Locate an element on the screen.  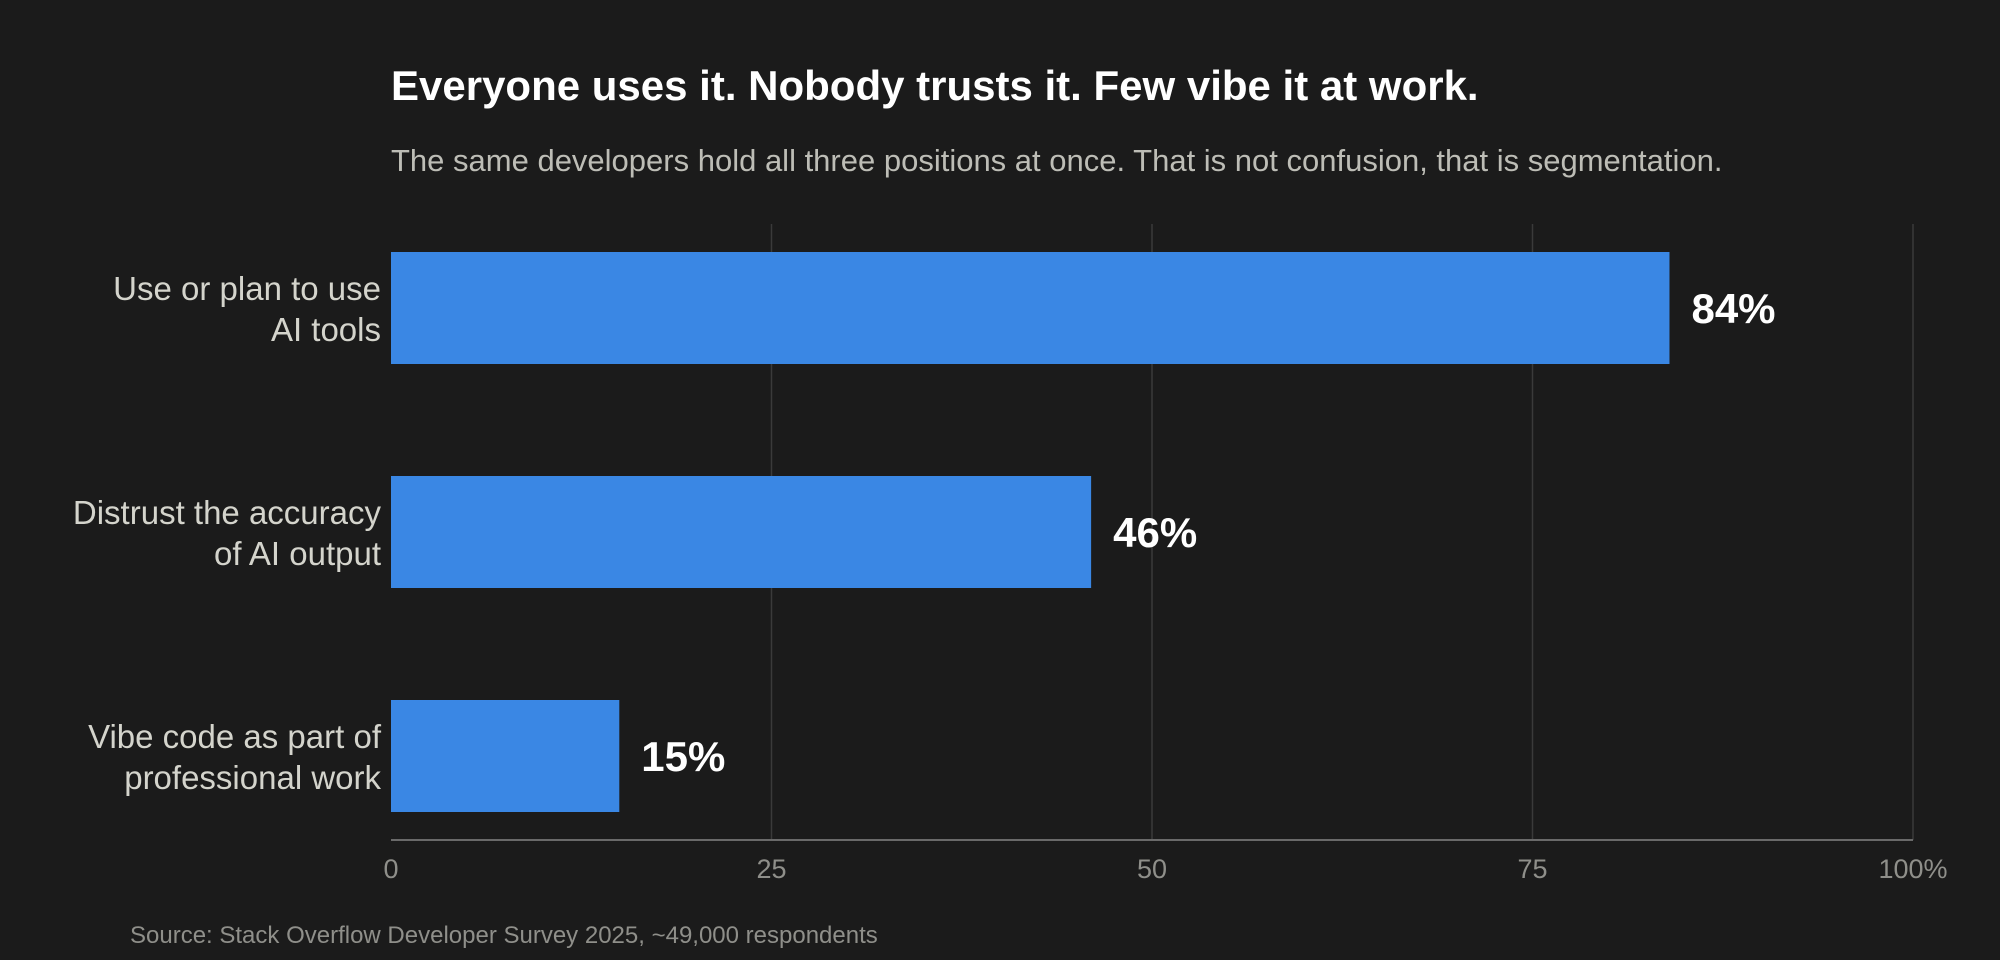
category-label-line: professional work is located at coordinates (252, 777).